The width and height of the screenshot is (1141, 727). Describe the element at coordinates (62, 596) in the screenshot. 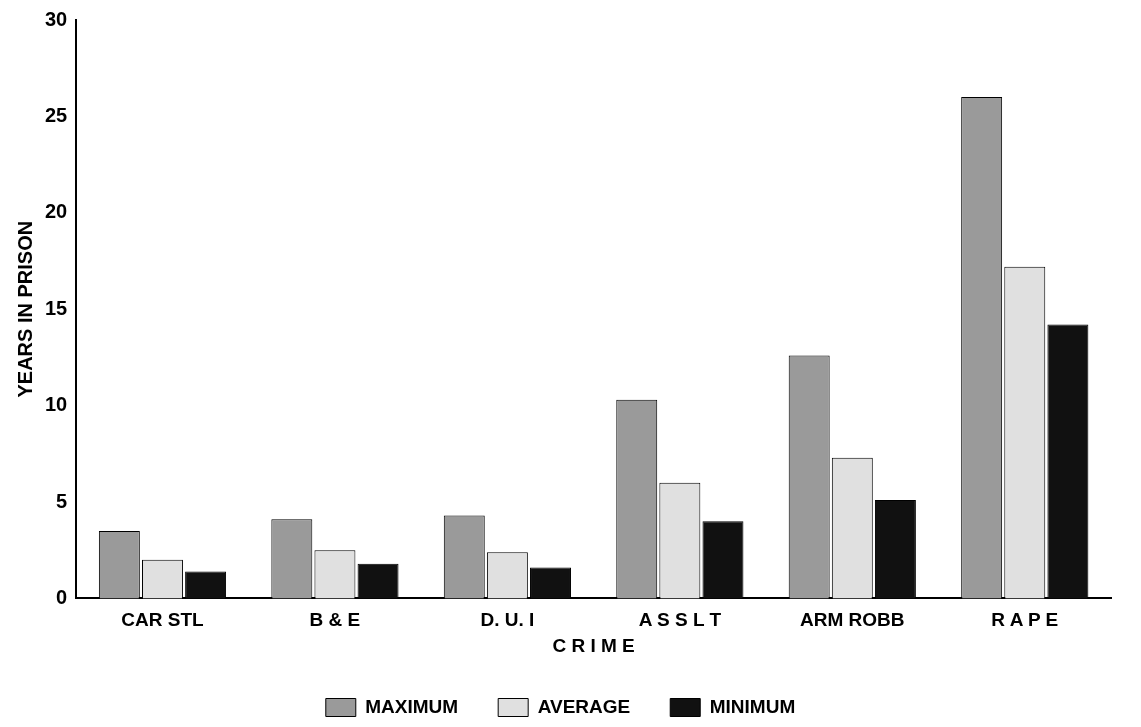

I see `y-tick-label: 0` at that location.